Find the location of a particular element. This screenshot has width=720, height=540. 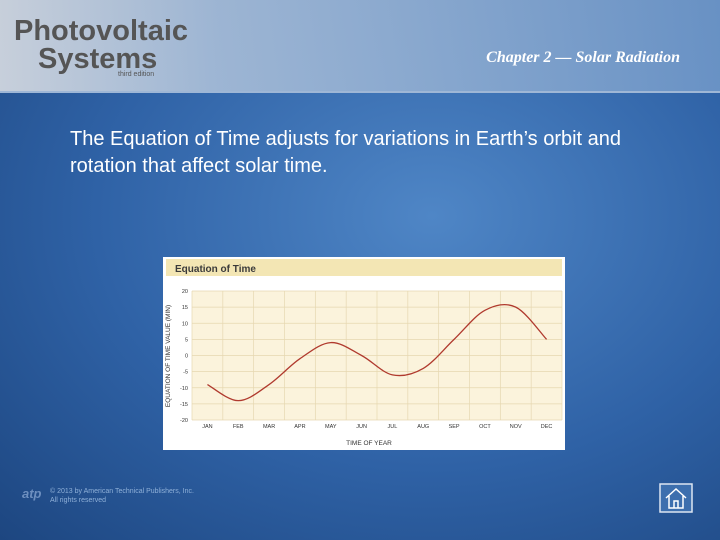

home-button is located at coordinates (676, 498).